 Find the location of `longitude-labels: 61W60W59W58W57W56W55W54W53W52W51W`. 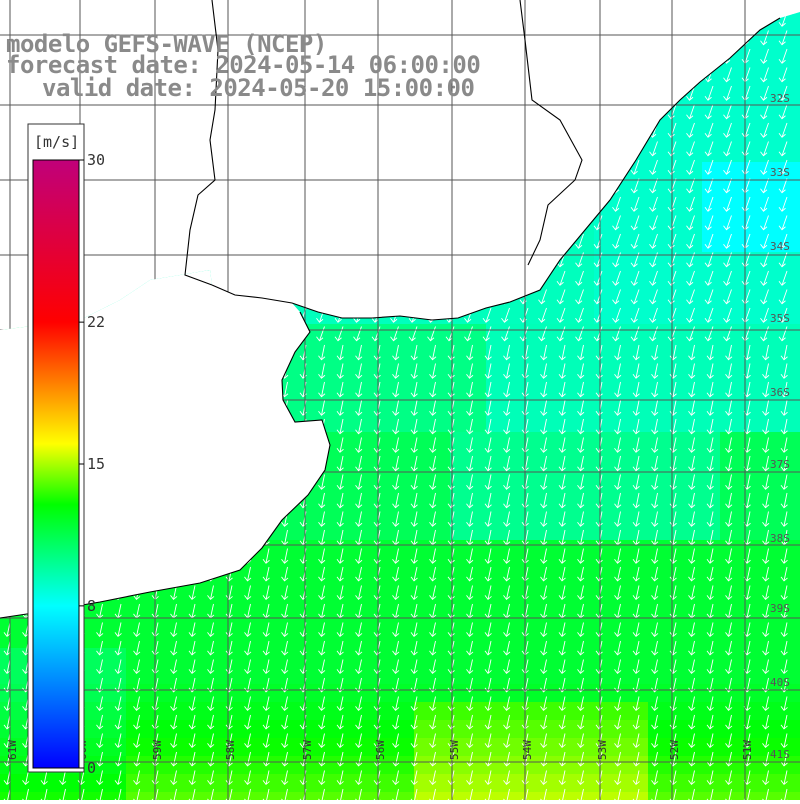

longitude-labels: 61W60W59W58W57W56W55W54W53W52W51W is located at coordinates (380, 750).